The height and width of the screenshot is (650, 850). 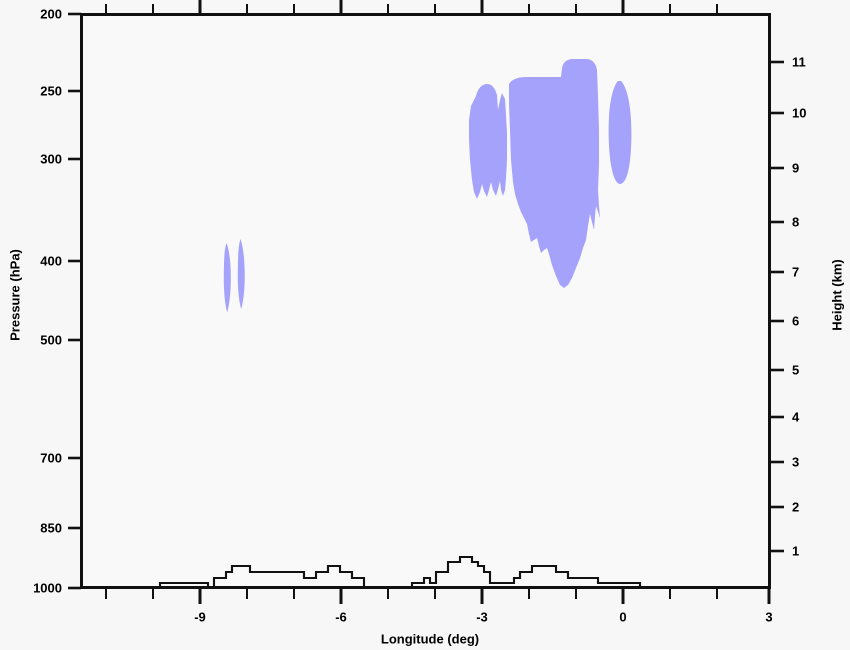 I want to click on left-tick-label-500: 500, so click(x=51, y=339).